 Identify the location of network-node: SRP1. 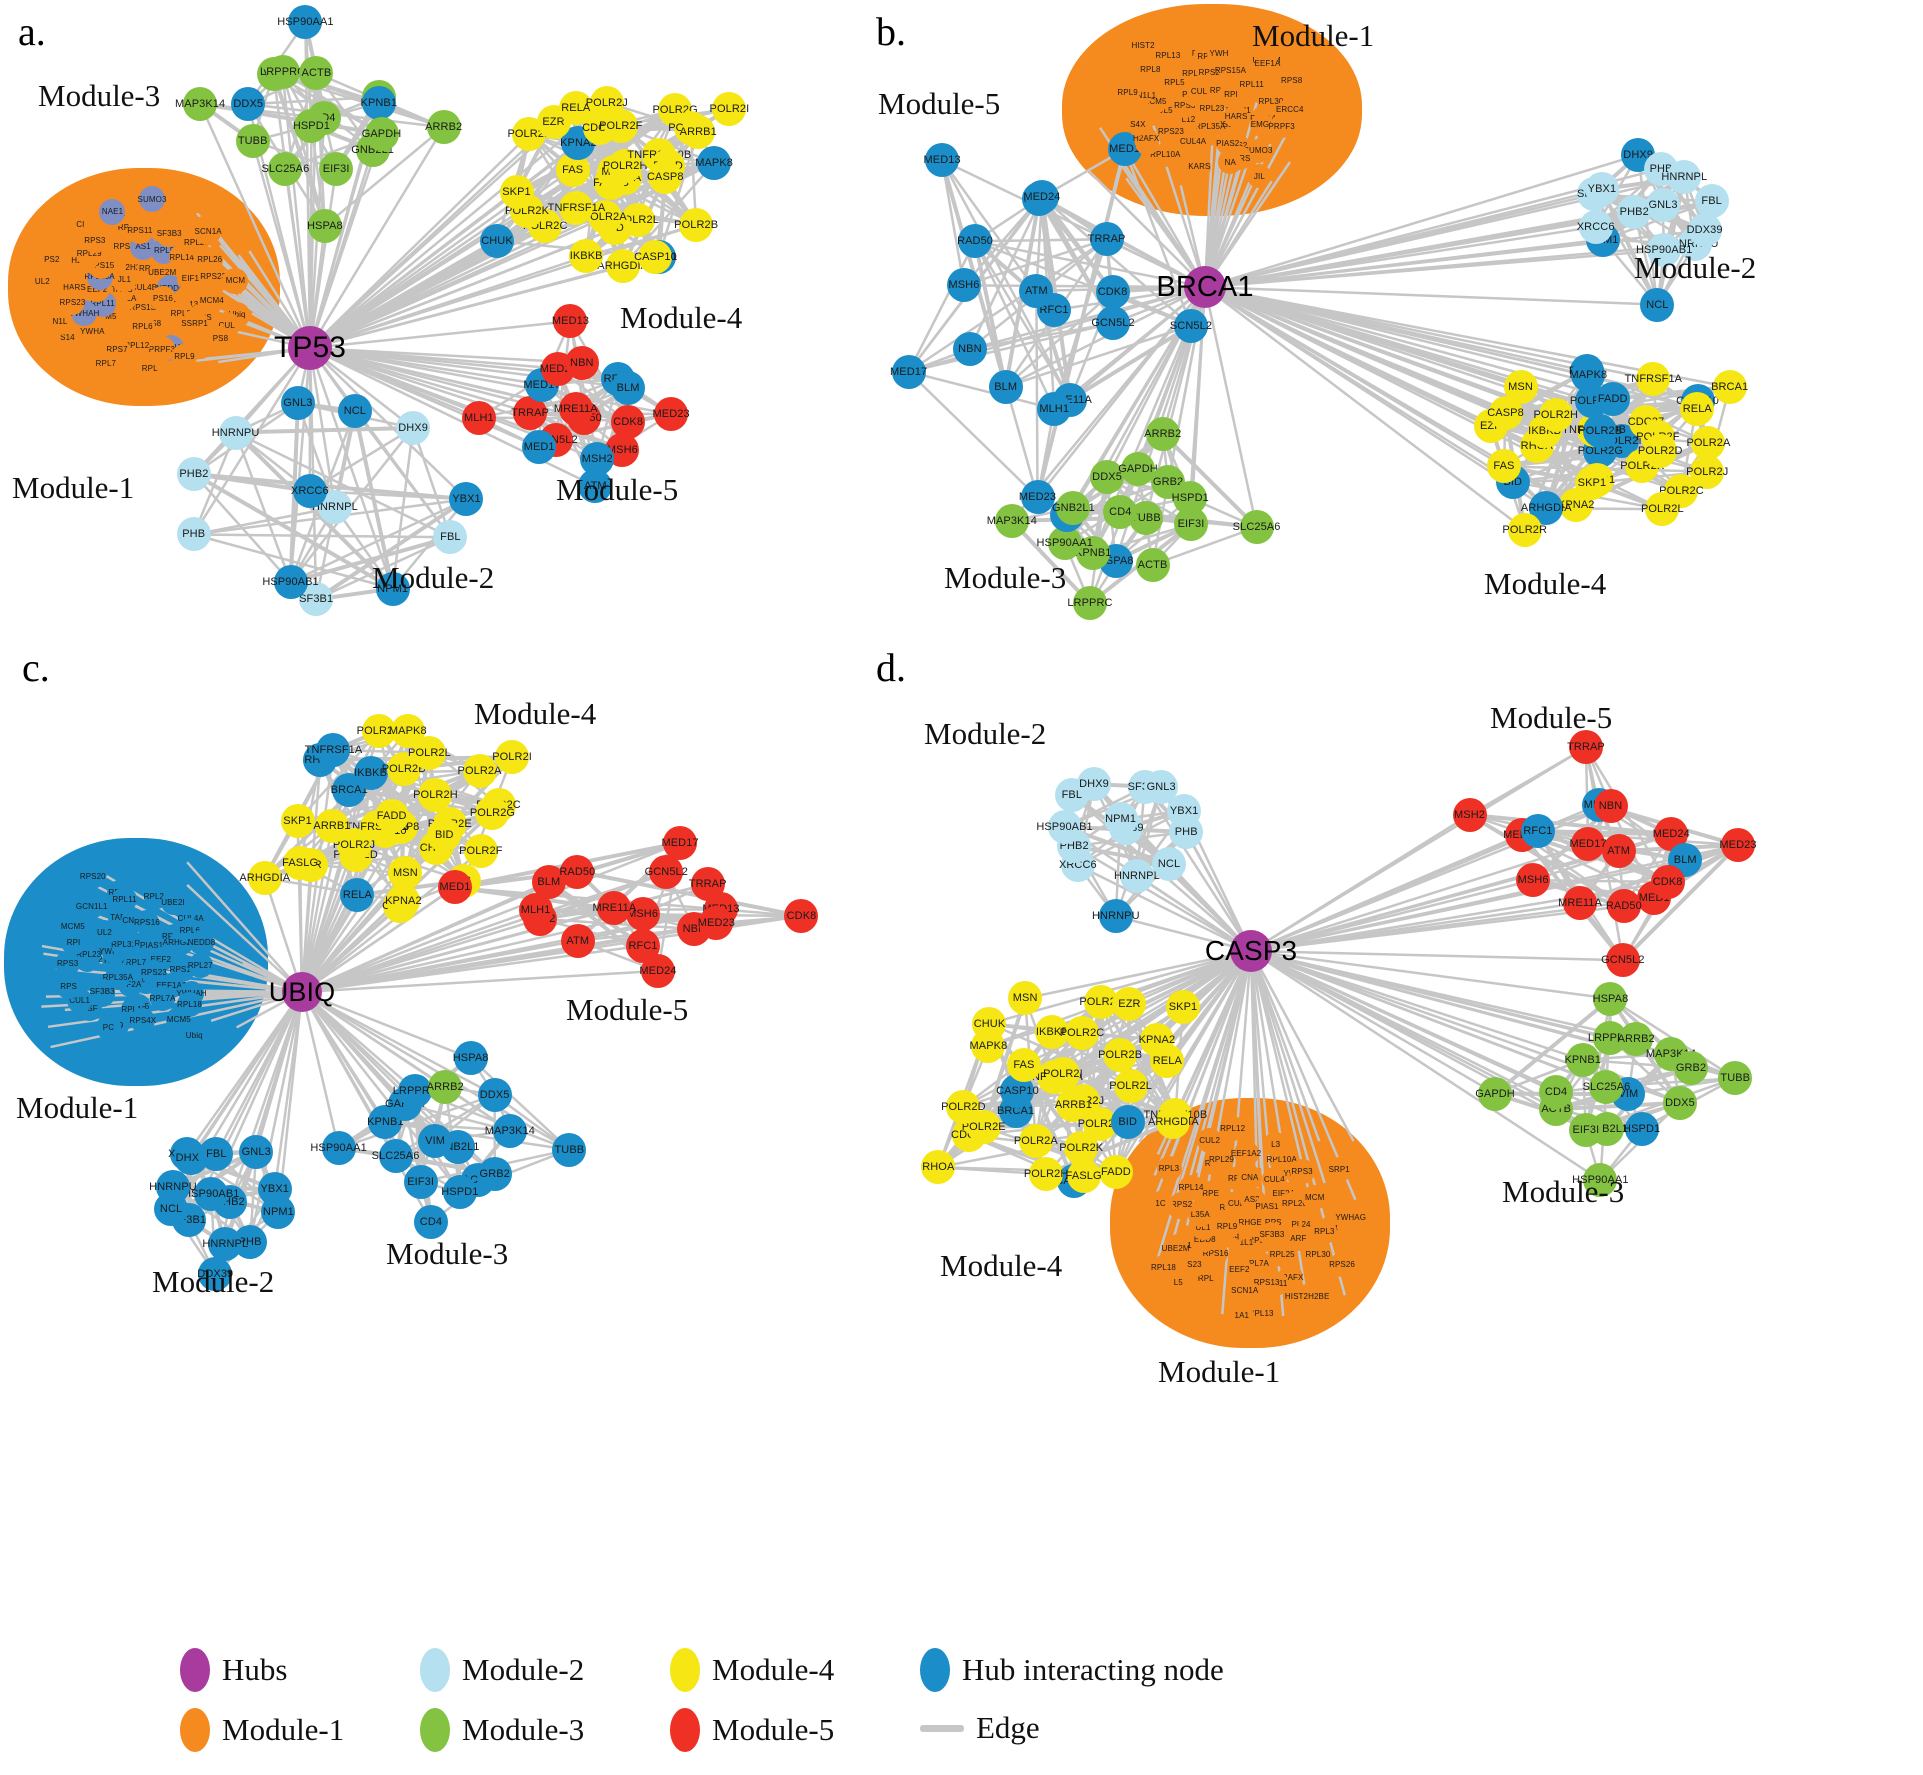
(1339, 1169).